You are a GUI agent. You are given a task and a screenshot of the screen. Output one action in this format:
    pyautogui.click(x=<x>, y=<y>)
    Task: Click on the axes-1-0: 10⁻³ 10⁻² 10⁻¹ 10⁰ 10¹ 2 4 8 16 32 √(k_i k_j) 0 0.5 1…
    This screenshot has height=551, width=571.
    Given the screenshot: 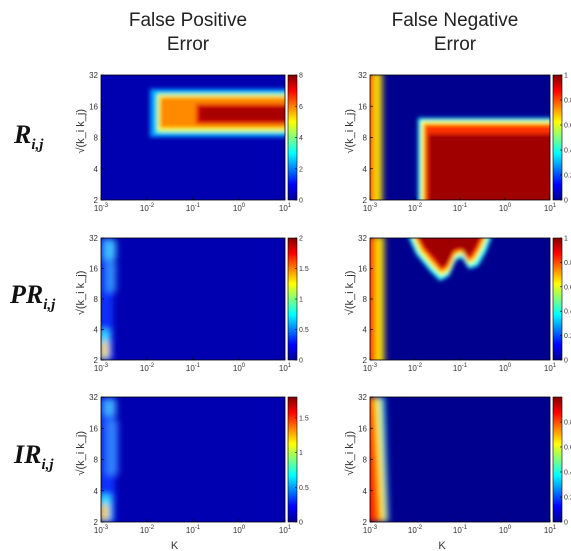 What is the action you would take?
    pyautogui.click(x=192, y=303)
    